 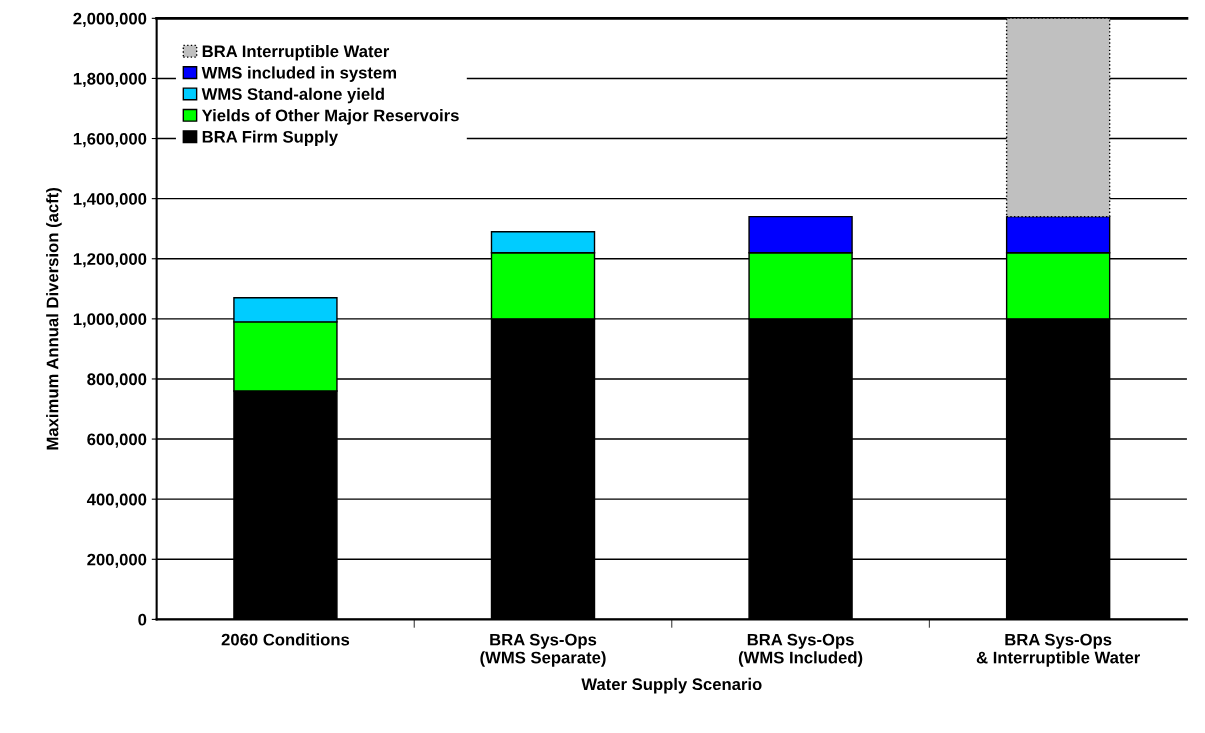 What do you see at coordinates (117, 560) in the screenshot?
I see `y-tick-label: 200,000` at bounding box center [117, 560].